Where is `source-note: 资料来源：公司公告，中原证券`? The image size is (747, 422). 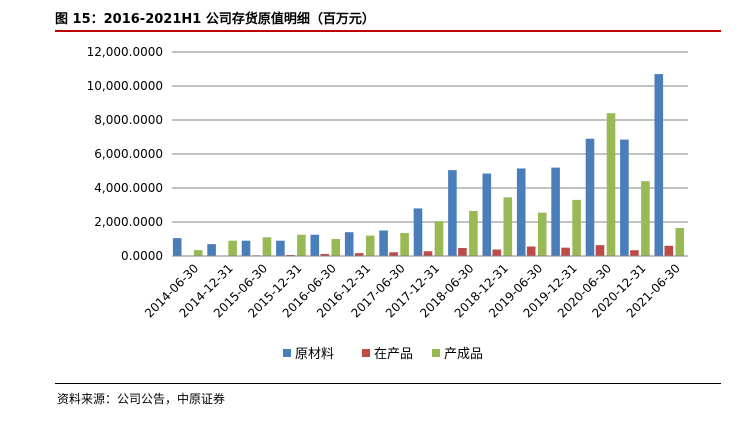
source-note: 资料来源：公司公告，中原证券 is located at coordinates (141, 399).